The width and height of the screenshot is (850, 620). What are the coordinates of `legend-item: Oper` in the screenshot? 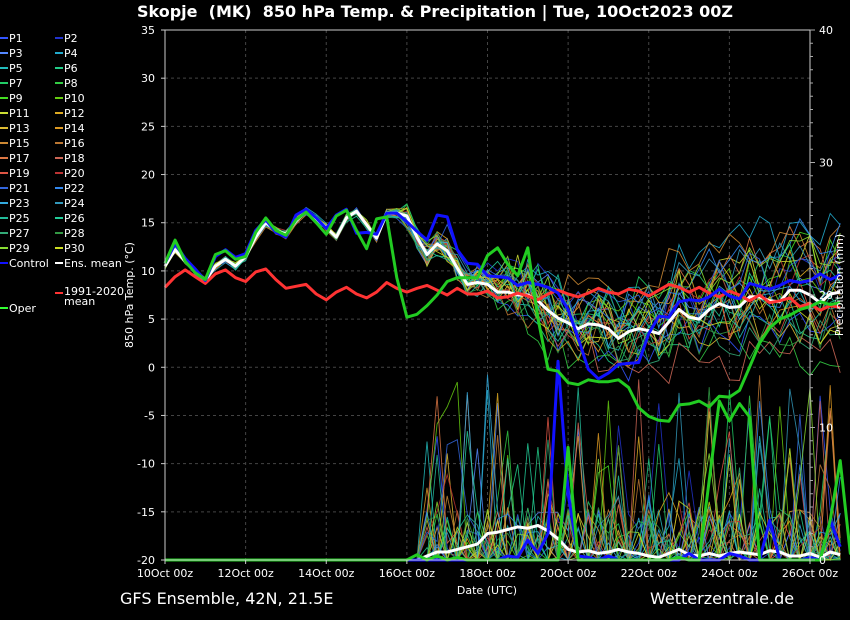 It's located at (18, 308).